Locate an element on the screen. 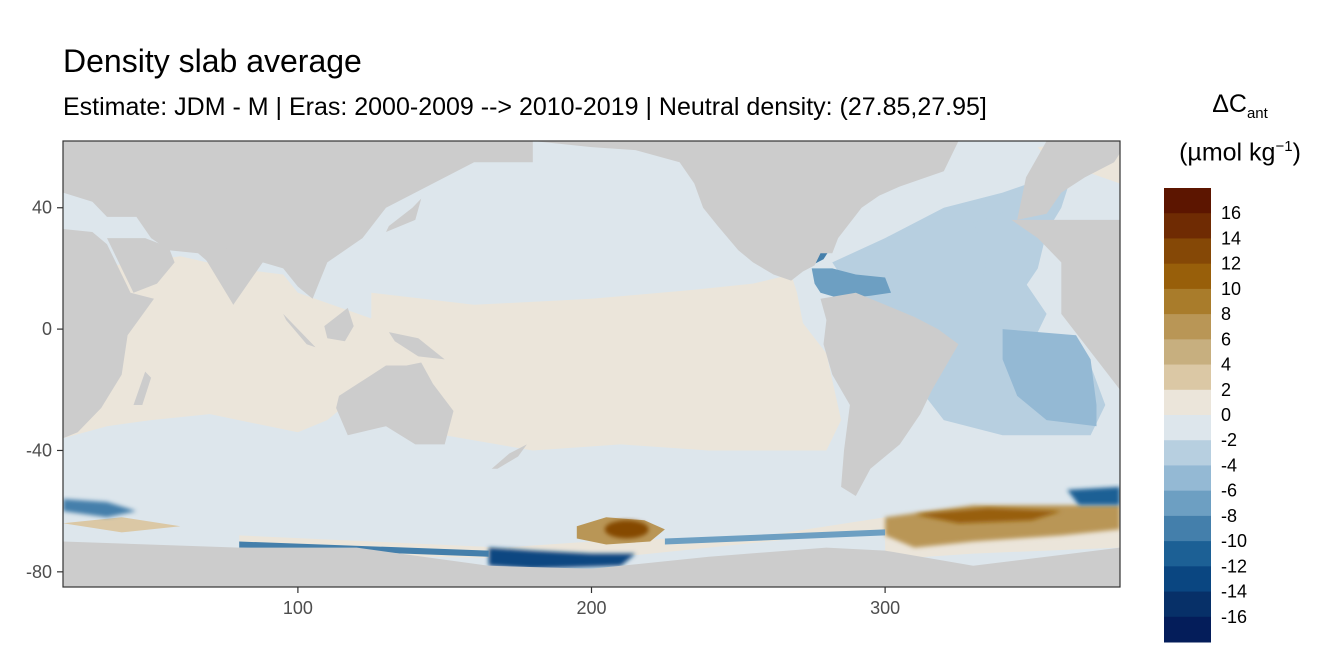 This screenshot has width=1344, height=672. legend-unit: (µmol kg−1) is located at coordinates (1240, 152).